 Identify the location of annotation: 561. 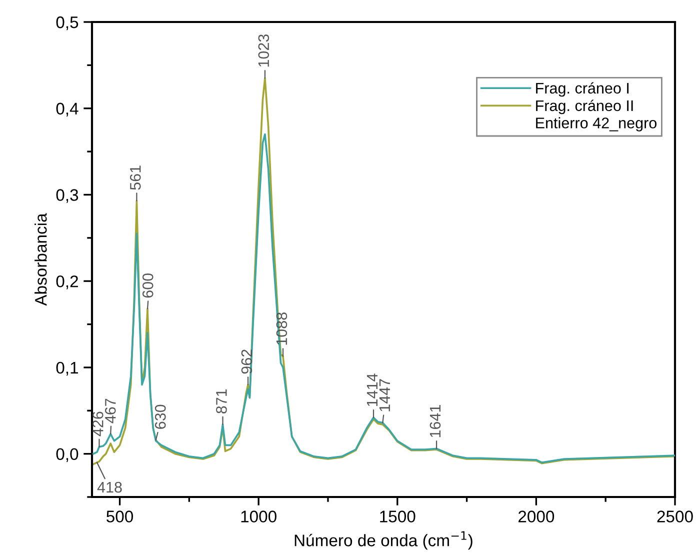
(135, 178).